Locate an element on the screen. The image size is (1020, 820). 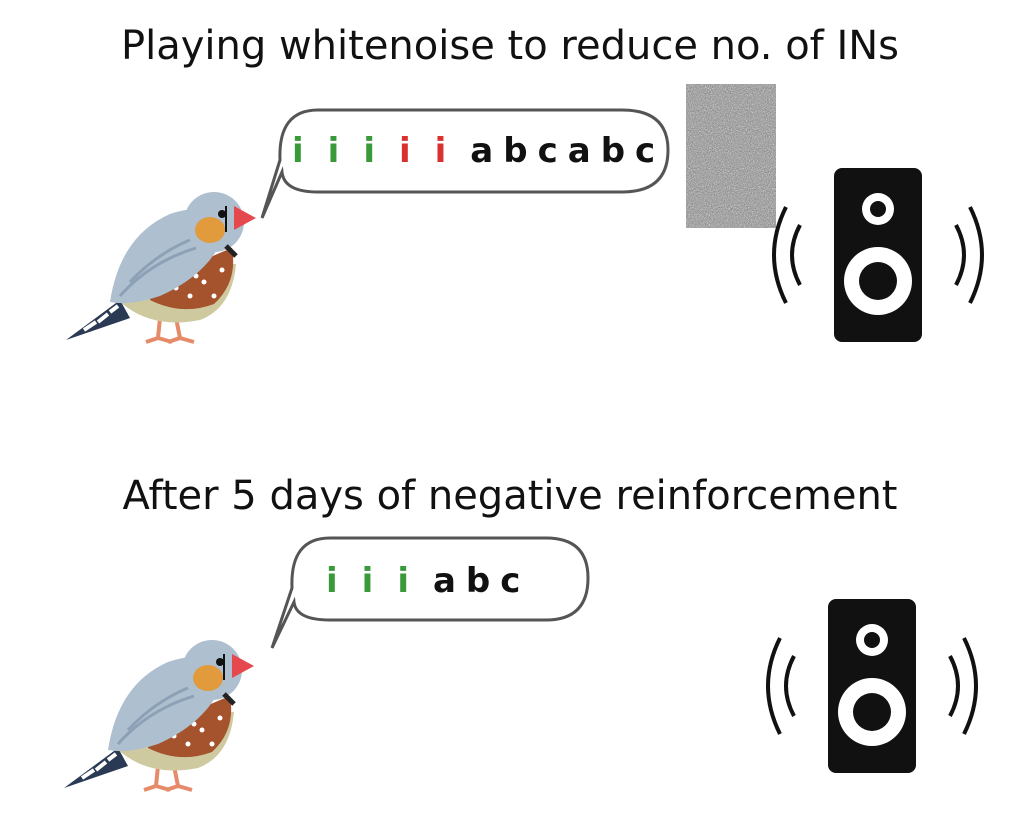
whitenoise-patch is located at coordinates (731, 156).